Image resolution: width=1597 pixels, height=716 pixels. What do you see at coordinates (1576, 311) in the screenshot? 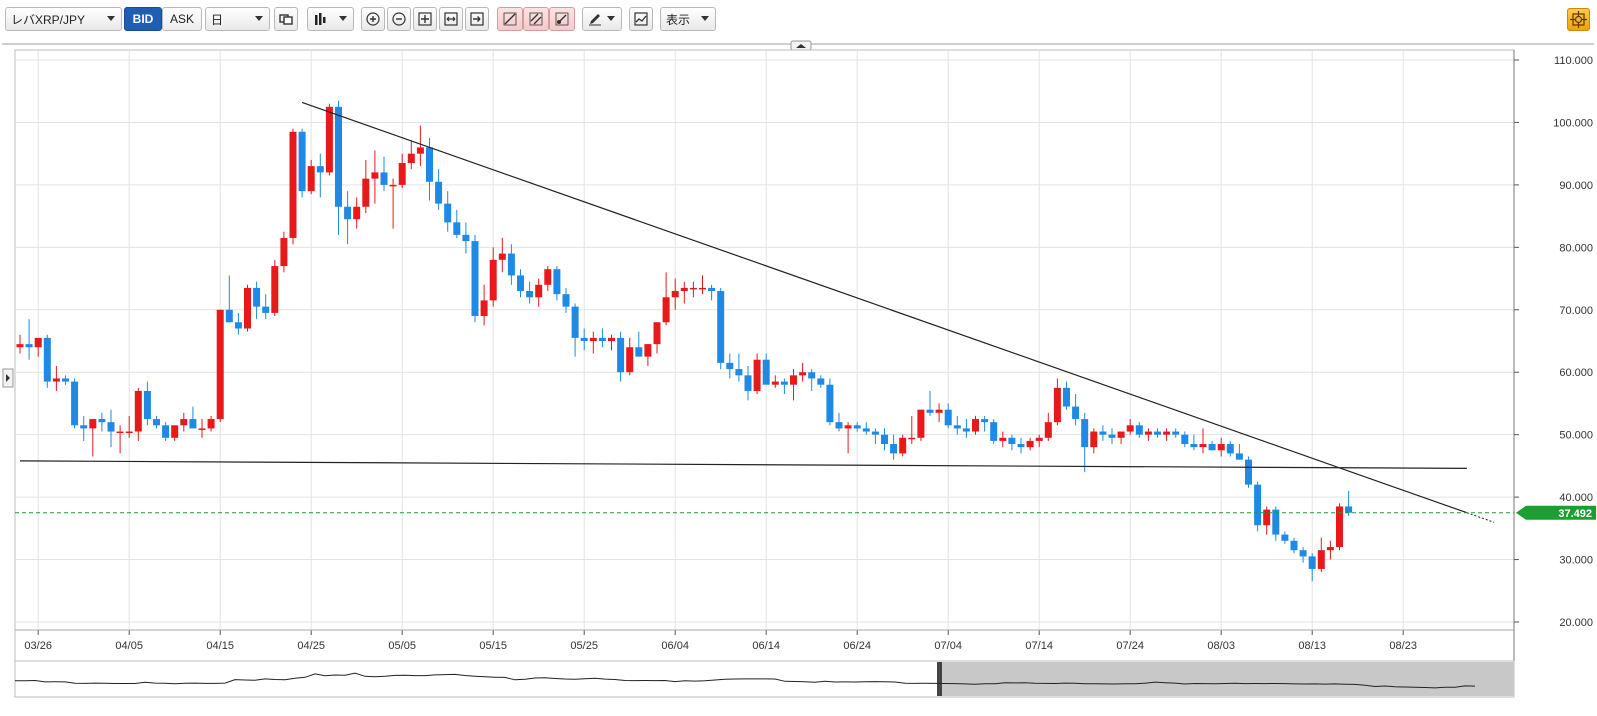
I see `y-tick-label: 70.000` at bounding box center [1576, 311].